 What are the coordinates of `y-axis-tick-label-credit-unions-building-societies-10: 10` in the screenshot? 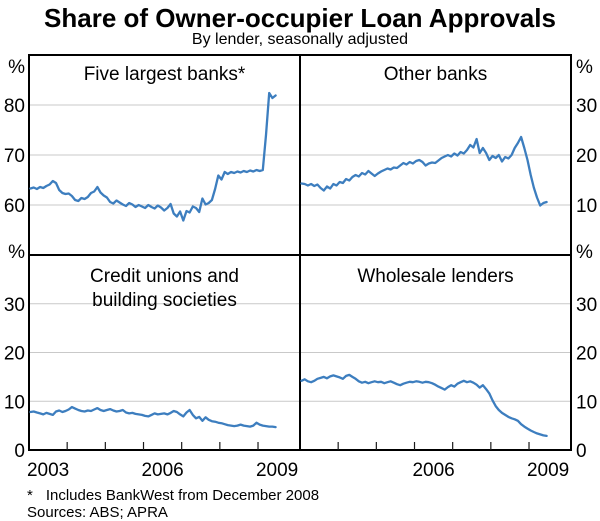 It's located at (14, 402).